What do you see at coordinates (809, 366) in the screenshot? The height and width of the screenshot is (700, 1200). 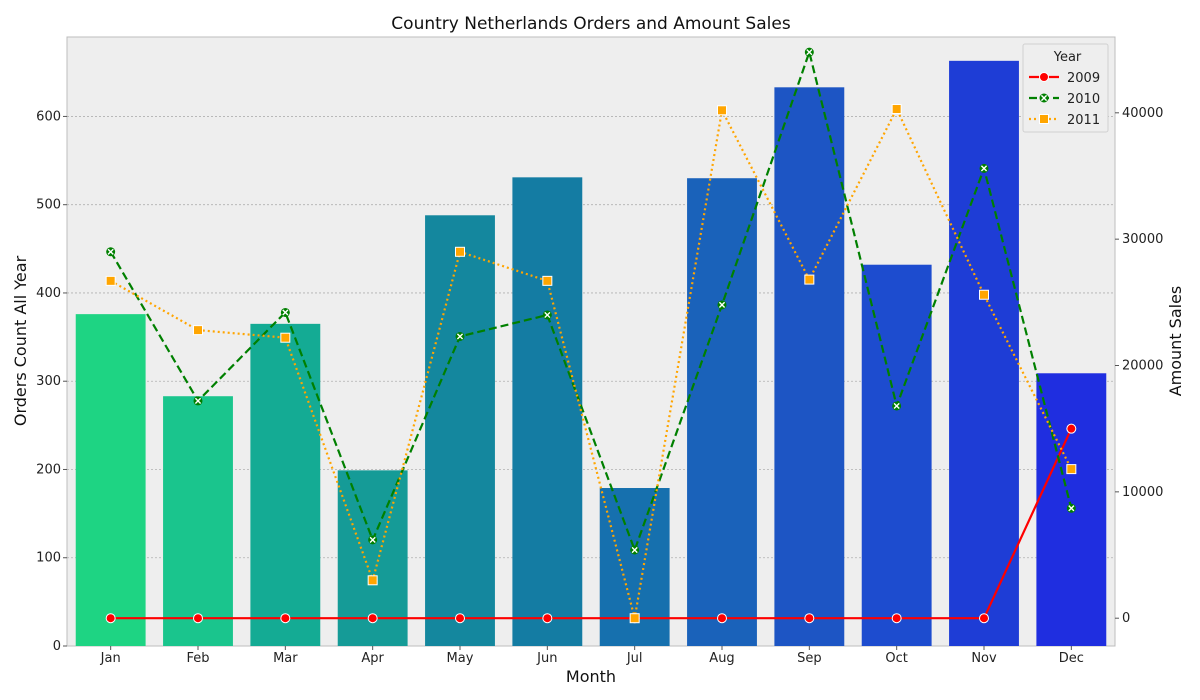 I see `bar-sep` at bounding box center [809, 366].